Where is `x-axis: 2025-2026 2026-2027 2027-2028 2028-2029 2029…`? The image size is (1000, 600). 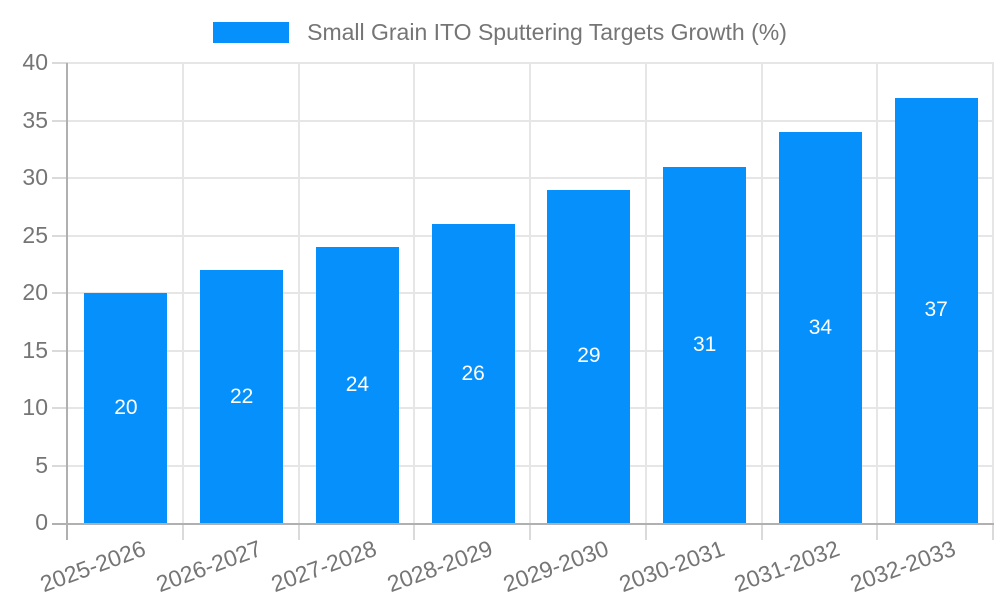 x-axis: 2025-2026 2026-2027 2027-2028 2028-2029 2029… is located at coordinates (515, 561).